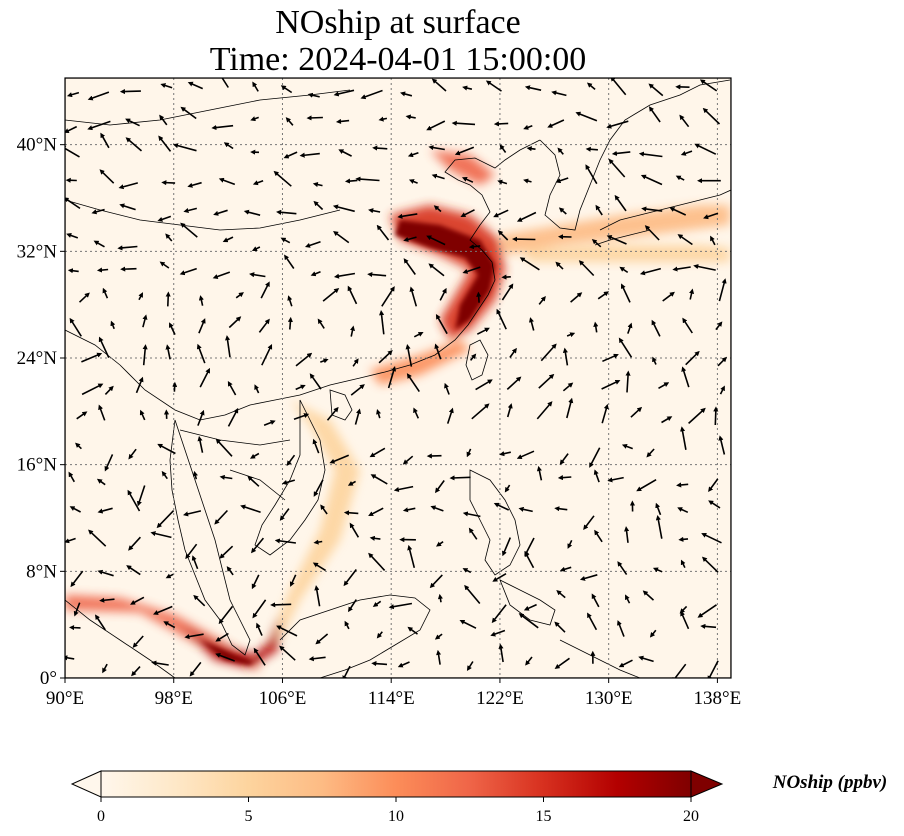  Describe the element at coordinates (396, 816) in the screenshot. I see `colorbar-tick-label: 10` at that location.